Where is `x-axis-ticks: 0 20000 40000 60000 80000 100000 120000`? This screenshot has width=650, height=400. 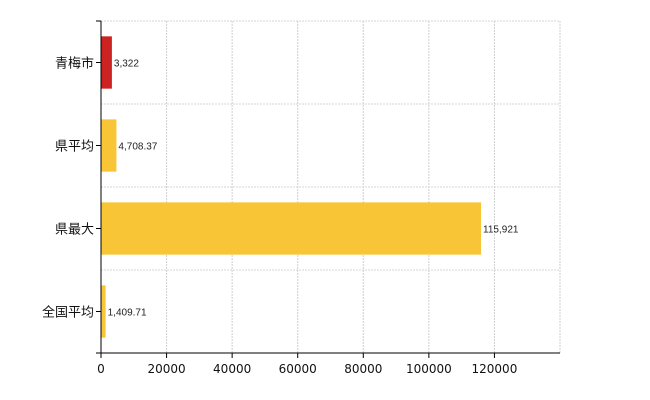
x-axis-ticks: 0 20000 40000 60000 80000 100000 120000 is located at coordinates (307, 364).